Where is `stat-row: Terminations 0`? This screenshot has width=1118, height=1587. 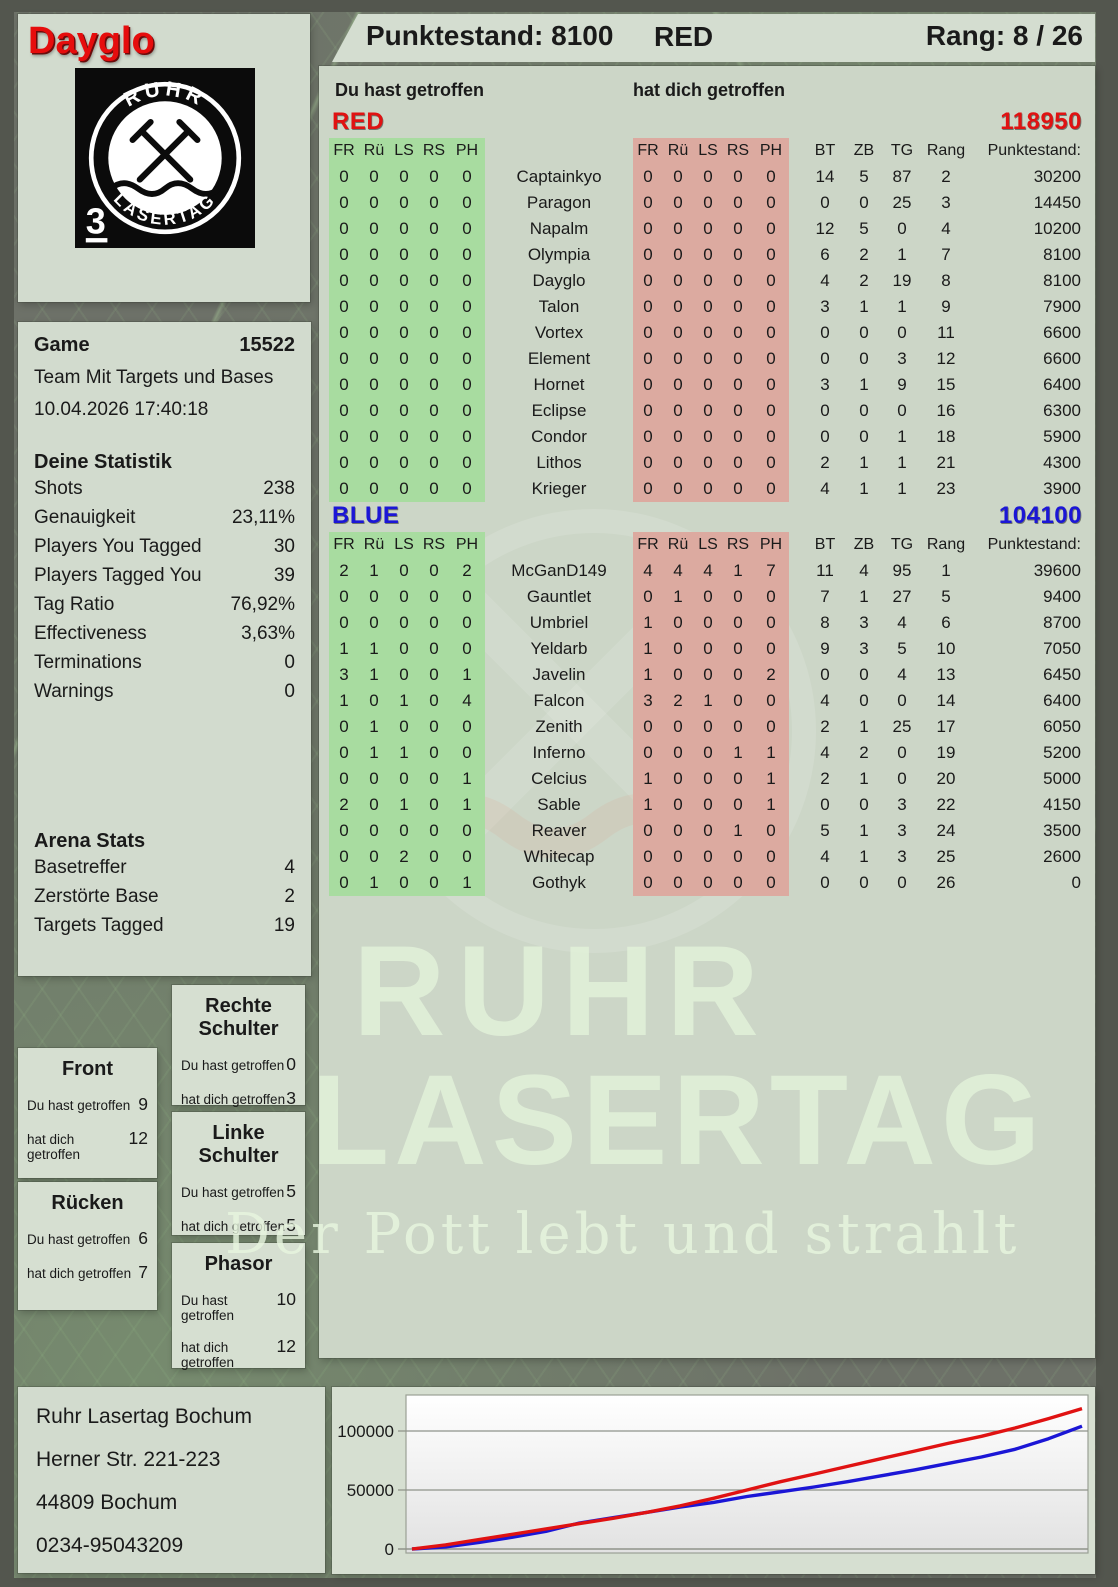
stat-row: Terminations 0 is located at coordinates (164, 662).